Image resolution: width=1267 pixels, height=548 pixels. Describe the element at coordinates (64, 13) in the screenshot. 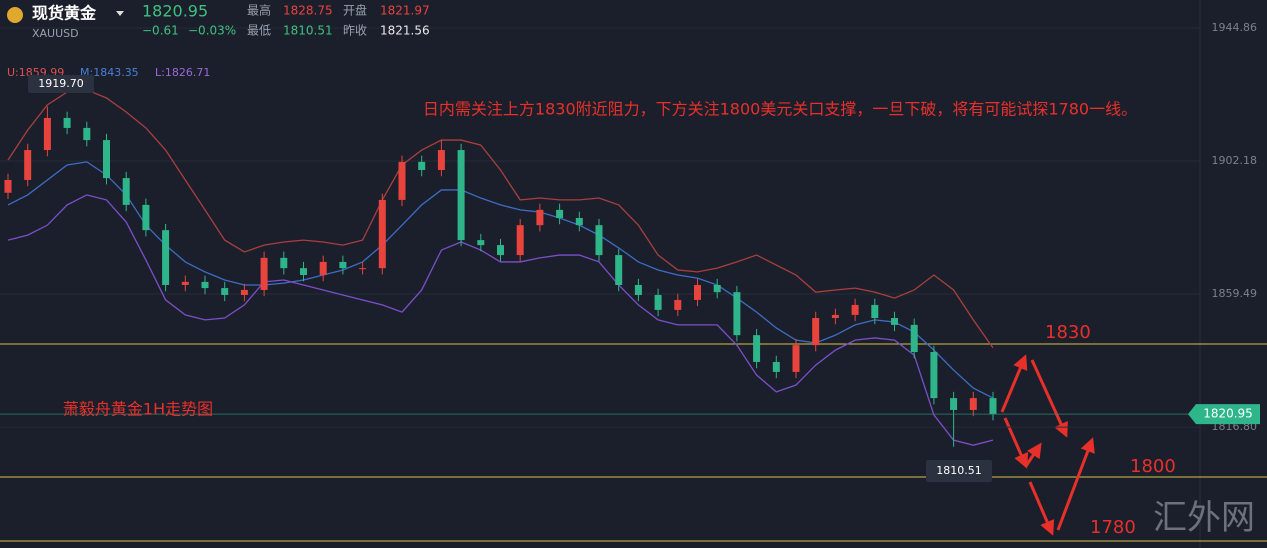

I see `instrument-name: 现货黄金` at that location.